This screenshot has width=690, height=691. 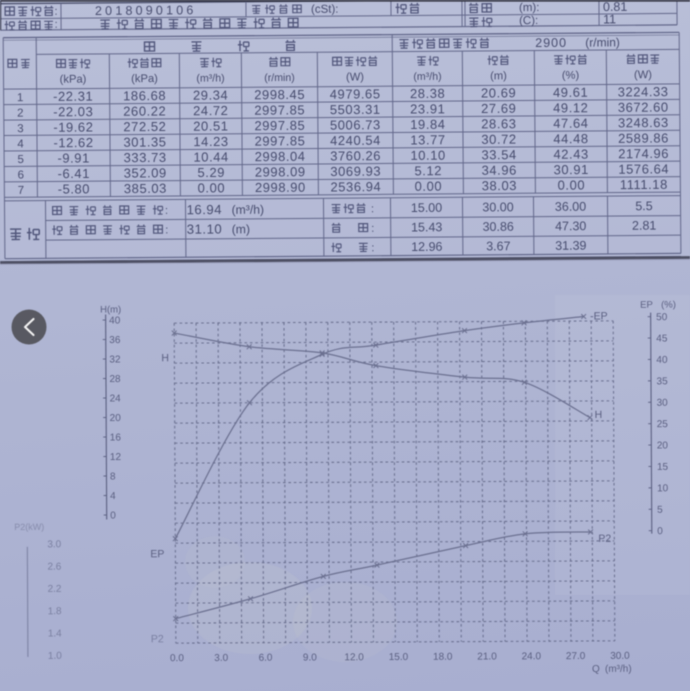 What do you see at coordinates (643, 153) in the screenshot?
I see `svg-text: 2174.96` at bounding box center [643, 153].